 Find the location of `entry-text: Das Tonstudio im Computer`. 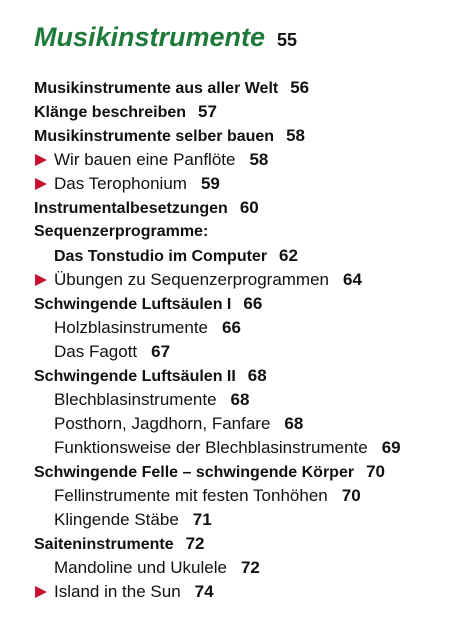

entry-text: Das Tonstudio im Computer is located at coordinates (161, 256).